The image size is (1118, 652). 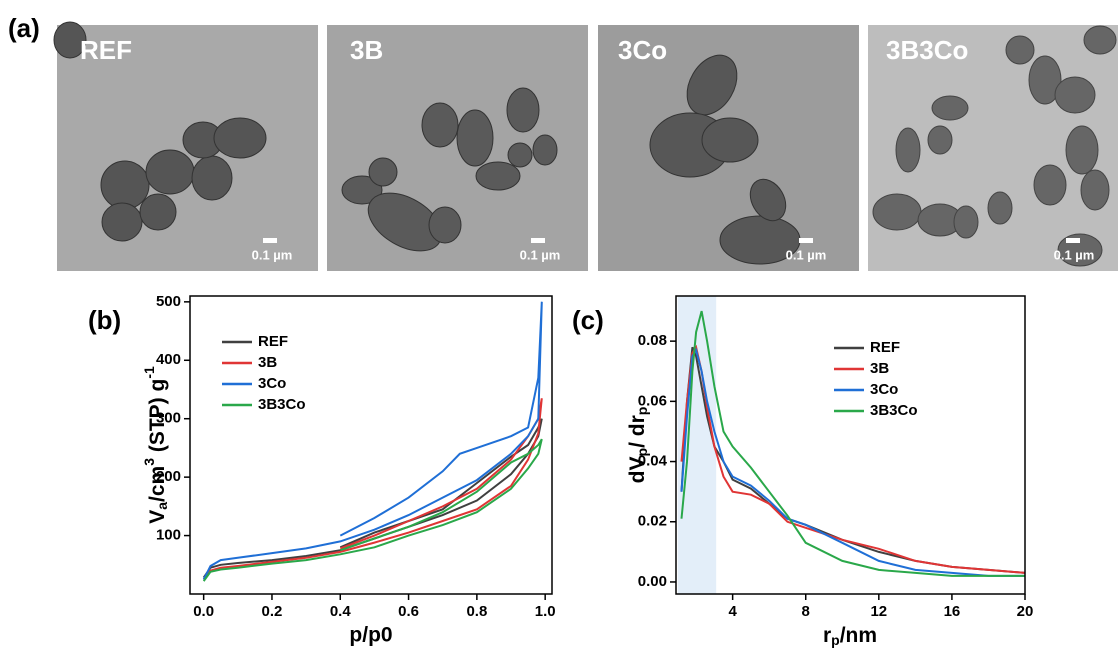 I want to click on panel-label: (a), so click(x=24, y=28).